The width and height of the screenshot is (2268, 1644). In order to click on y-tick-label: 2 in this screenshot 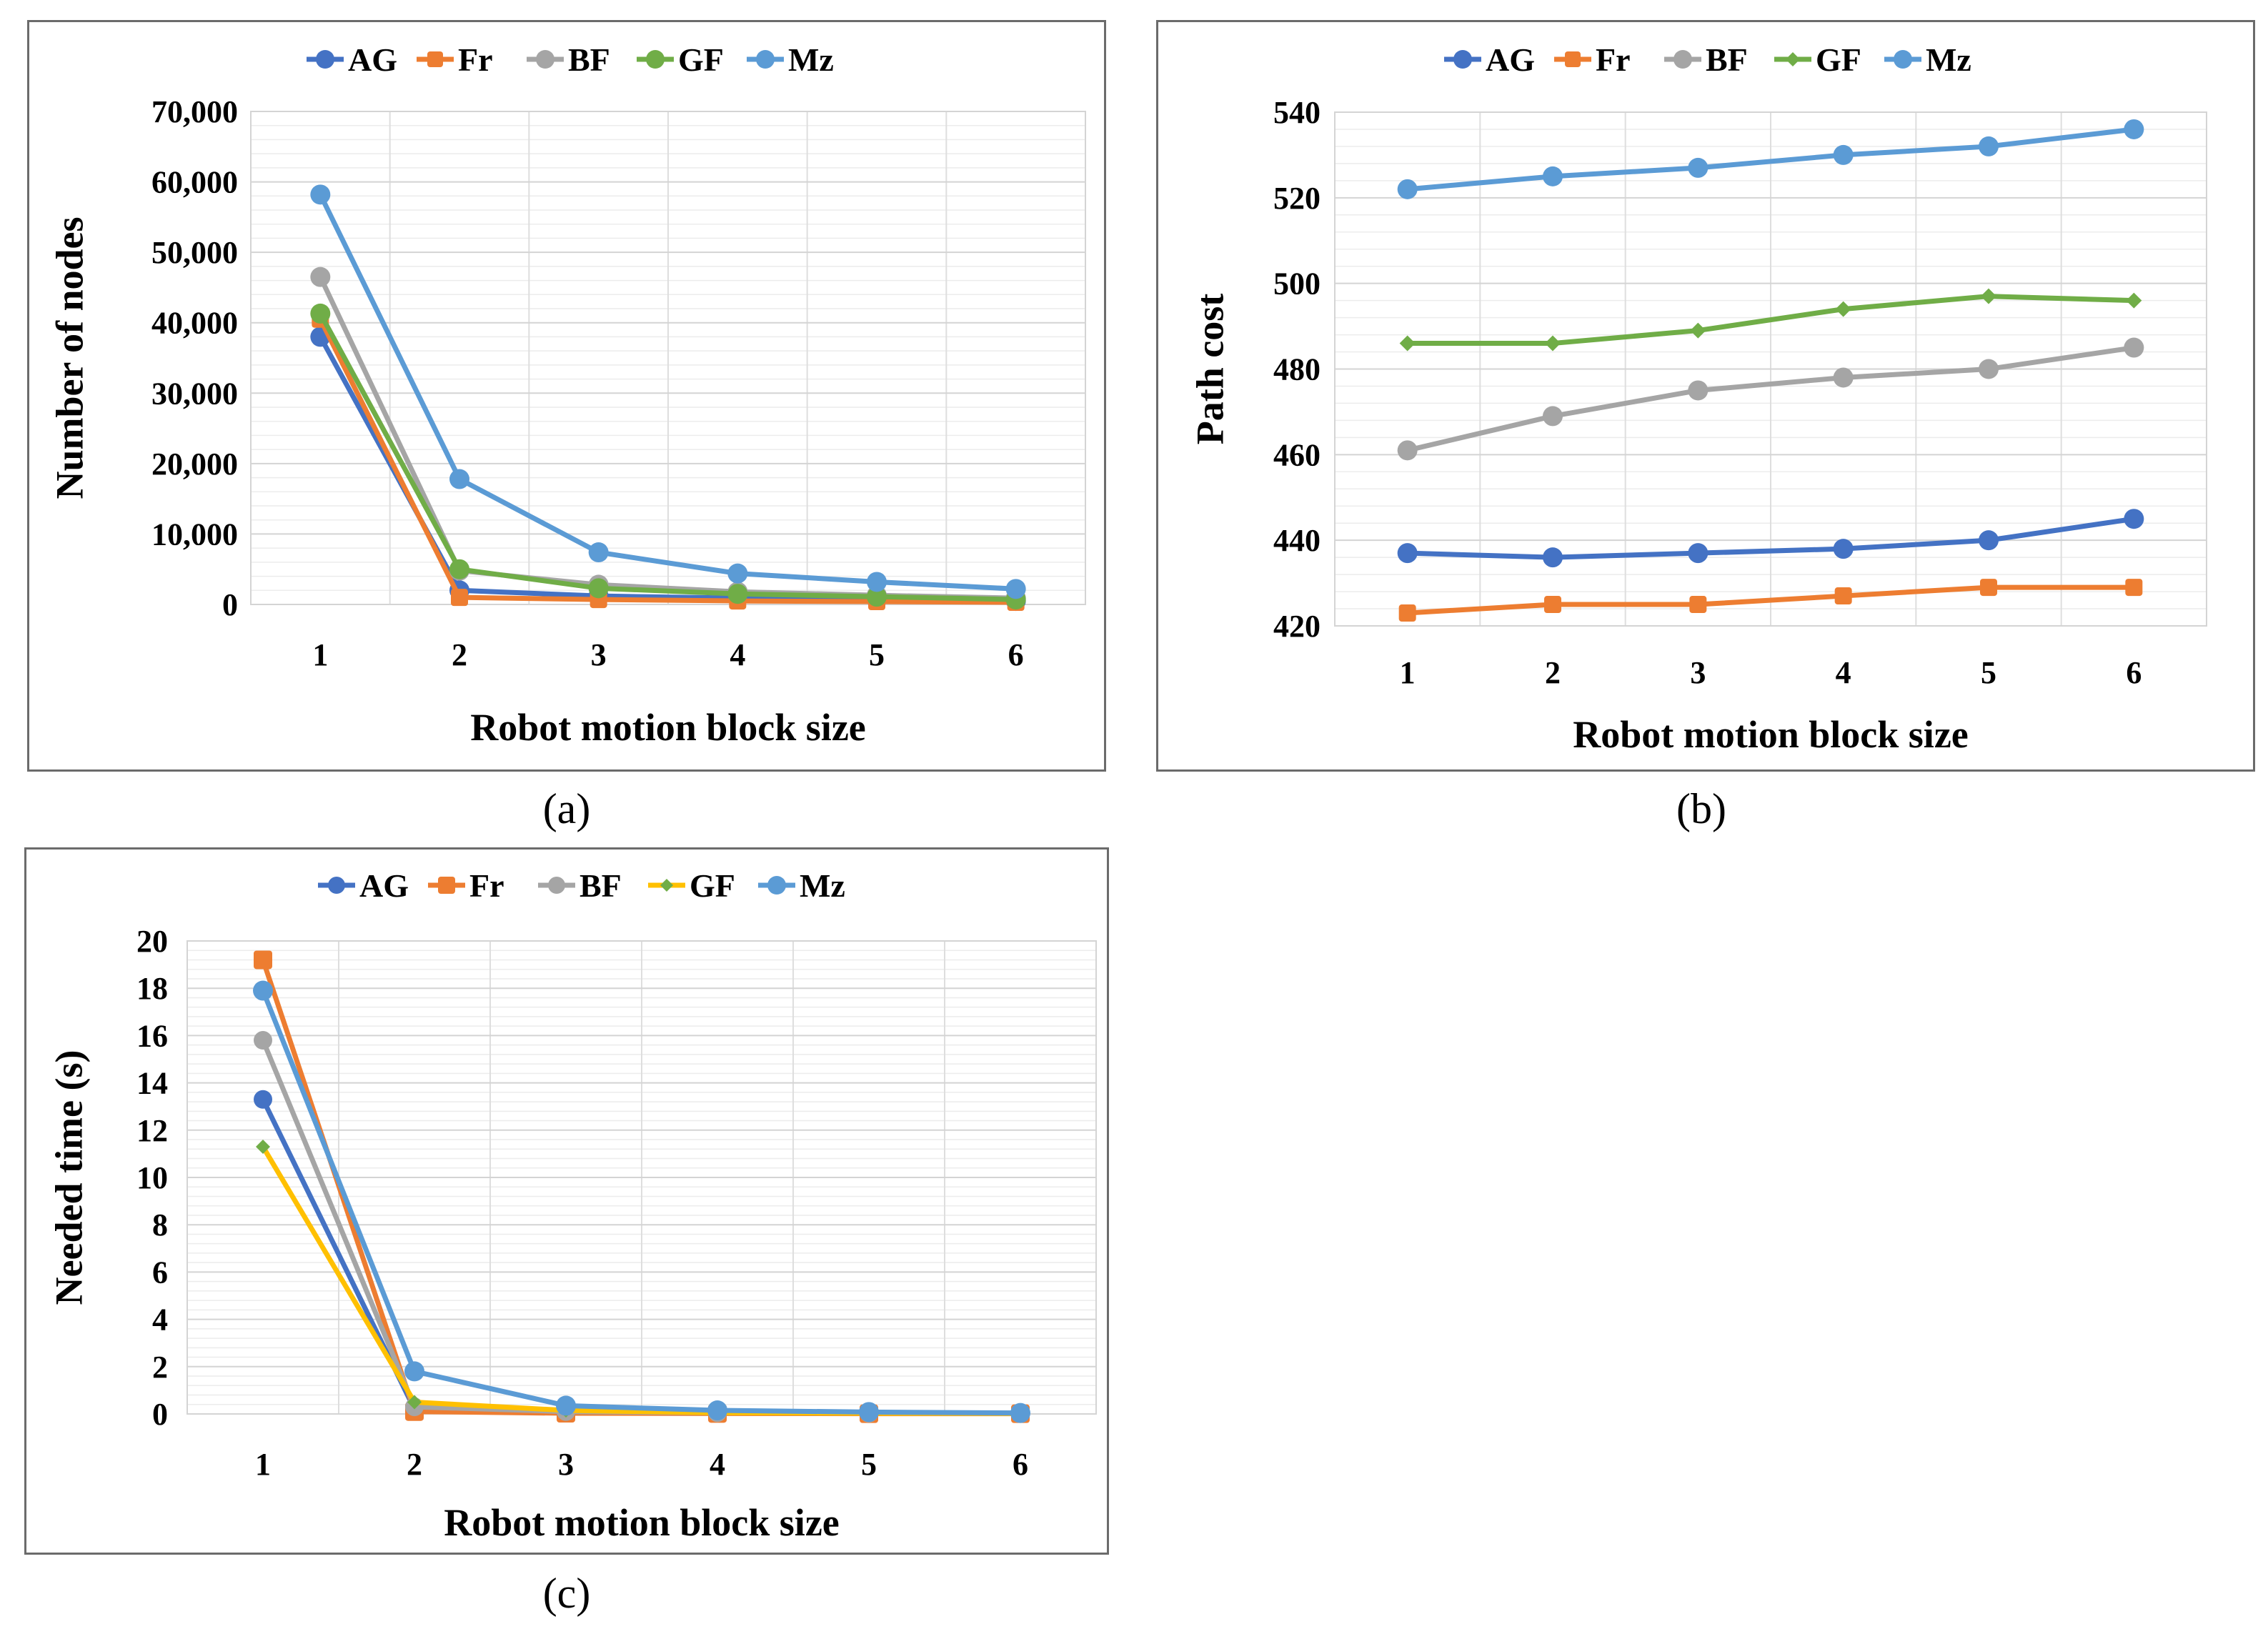, I will do `click(160, 1368)`.